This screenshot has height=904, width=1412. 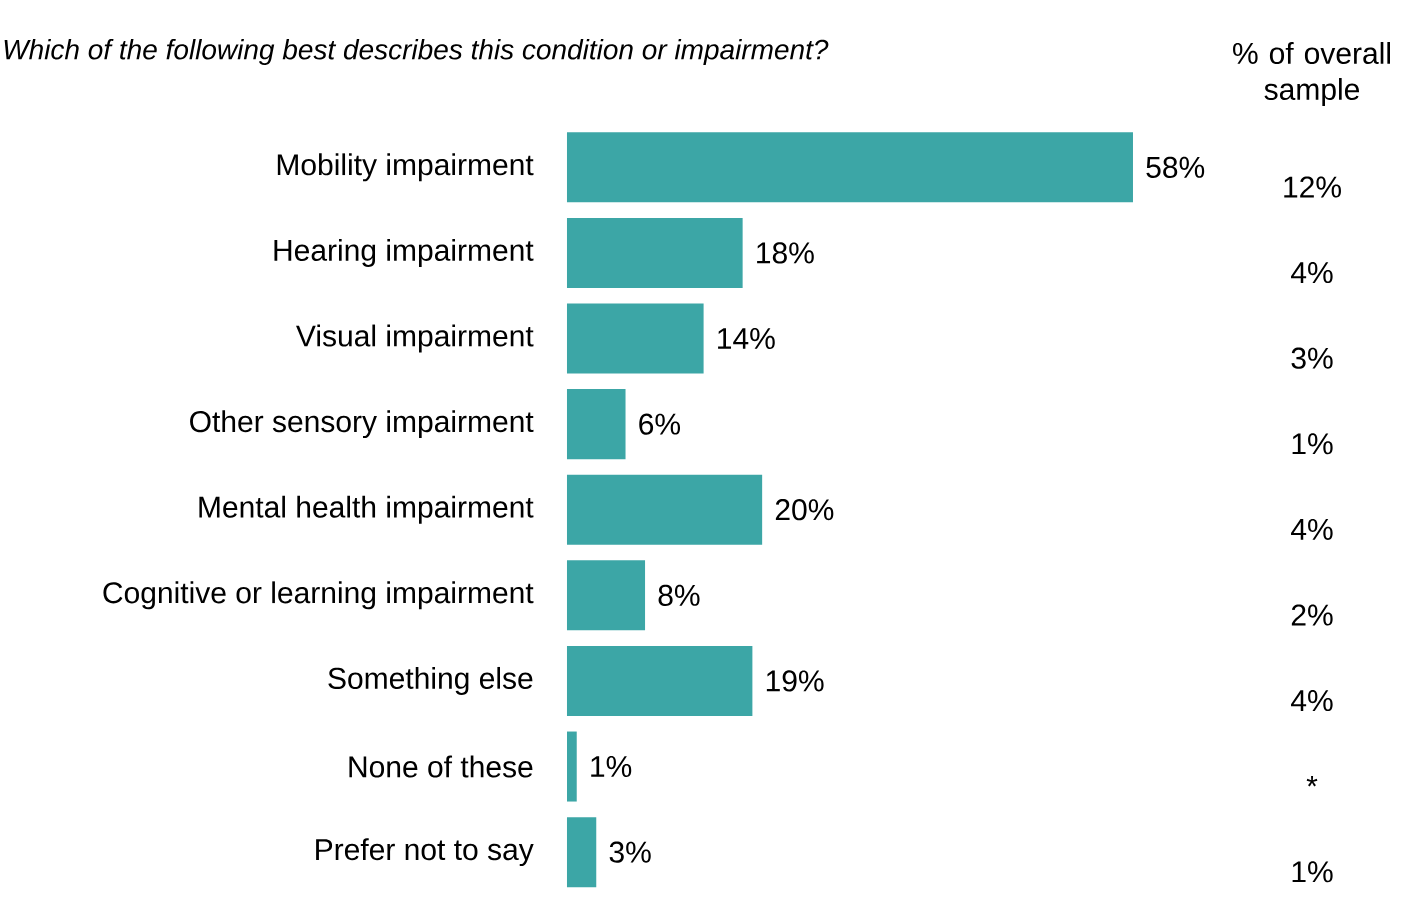 I want to click on data-label: 8%, so click(x=679, y=595).